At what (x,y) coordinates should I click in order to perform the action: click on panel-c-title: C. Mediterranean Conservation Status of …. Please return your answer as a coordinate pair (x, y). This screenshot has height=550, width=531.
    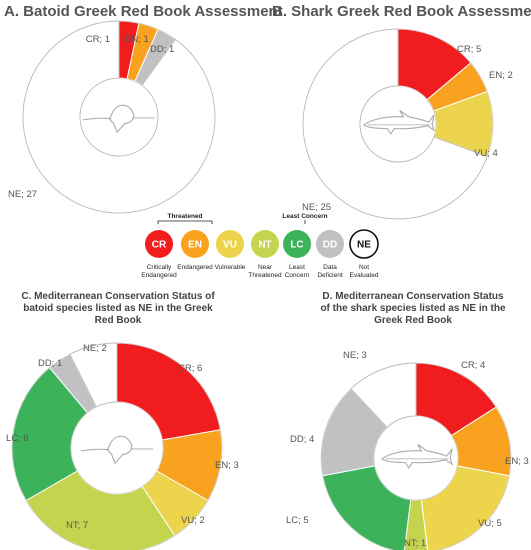
    Looking at the image, I should click on (118, 308).